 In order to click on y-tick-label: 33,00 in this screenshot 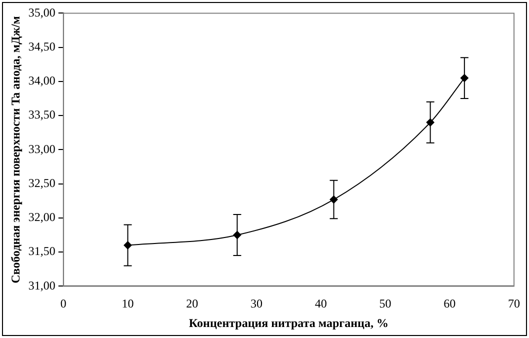, I will do `click(42, 149)`.